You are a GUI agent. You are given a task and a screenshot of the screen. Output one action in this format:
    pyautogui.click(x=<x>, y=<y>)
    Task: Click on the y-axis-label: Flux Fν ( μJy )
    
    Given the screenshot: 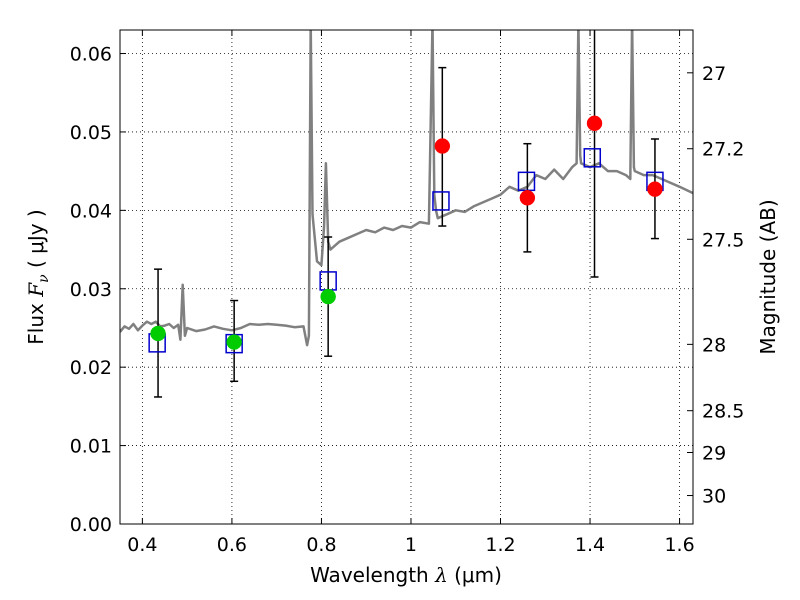 What is the action you would take?
    pyautogui.click(x=38, y=276)
    